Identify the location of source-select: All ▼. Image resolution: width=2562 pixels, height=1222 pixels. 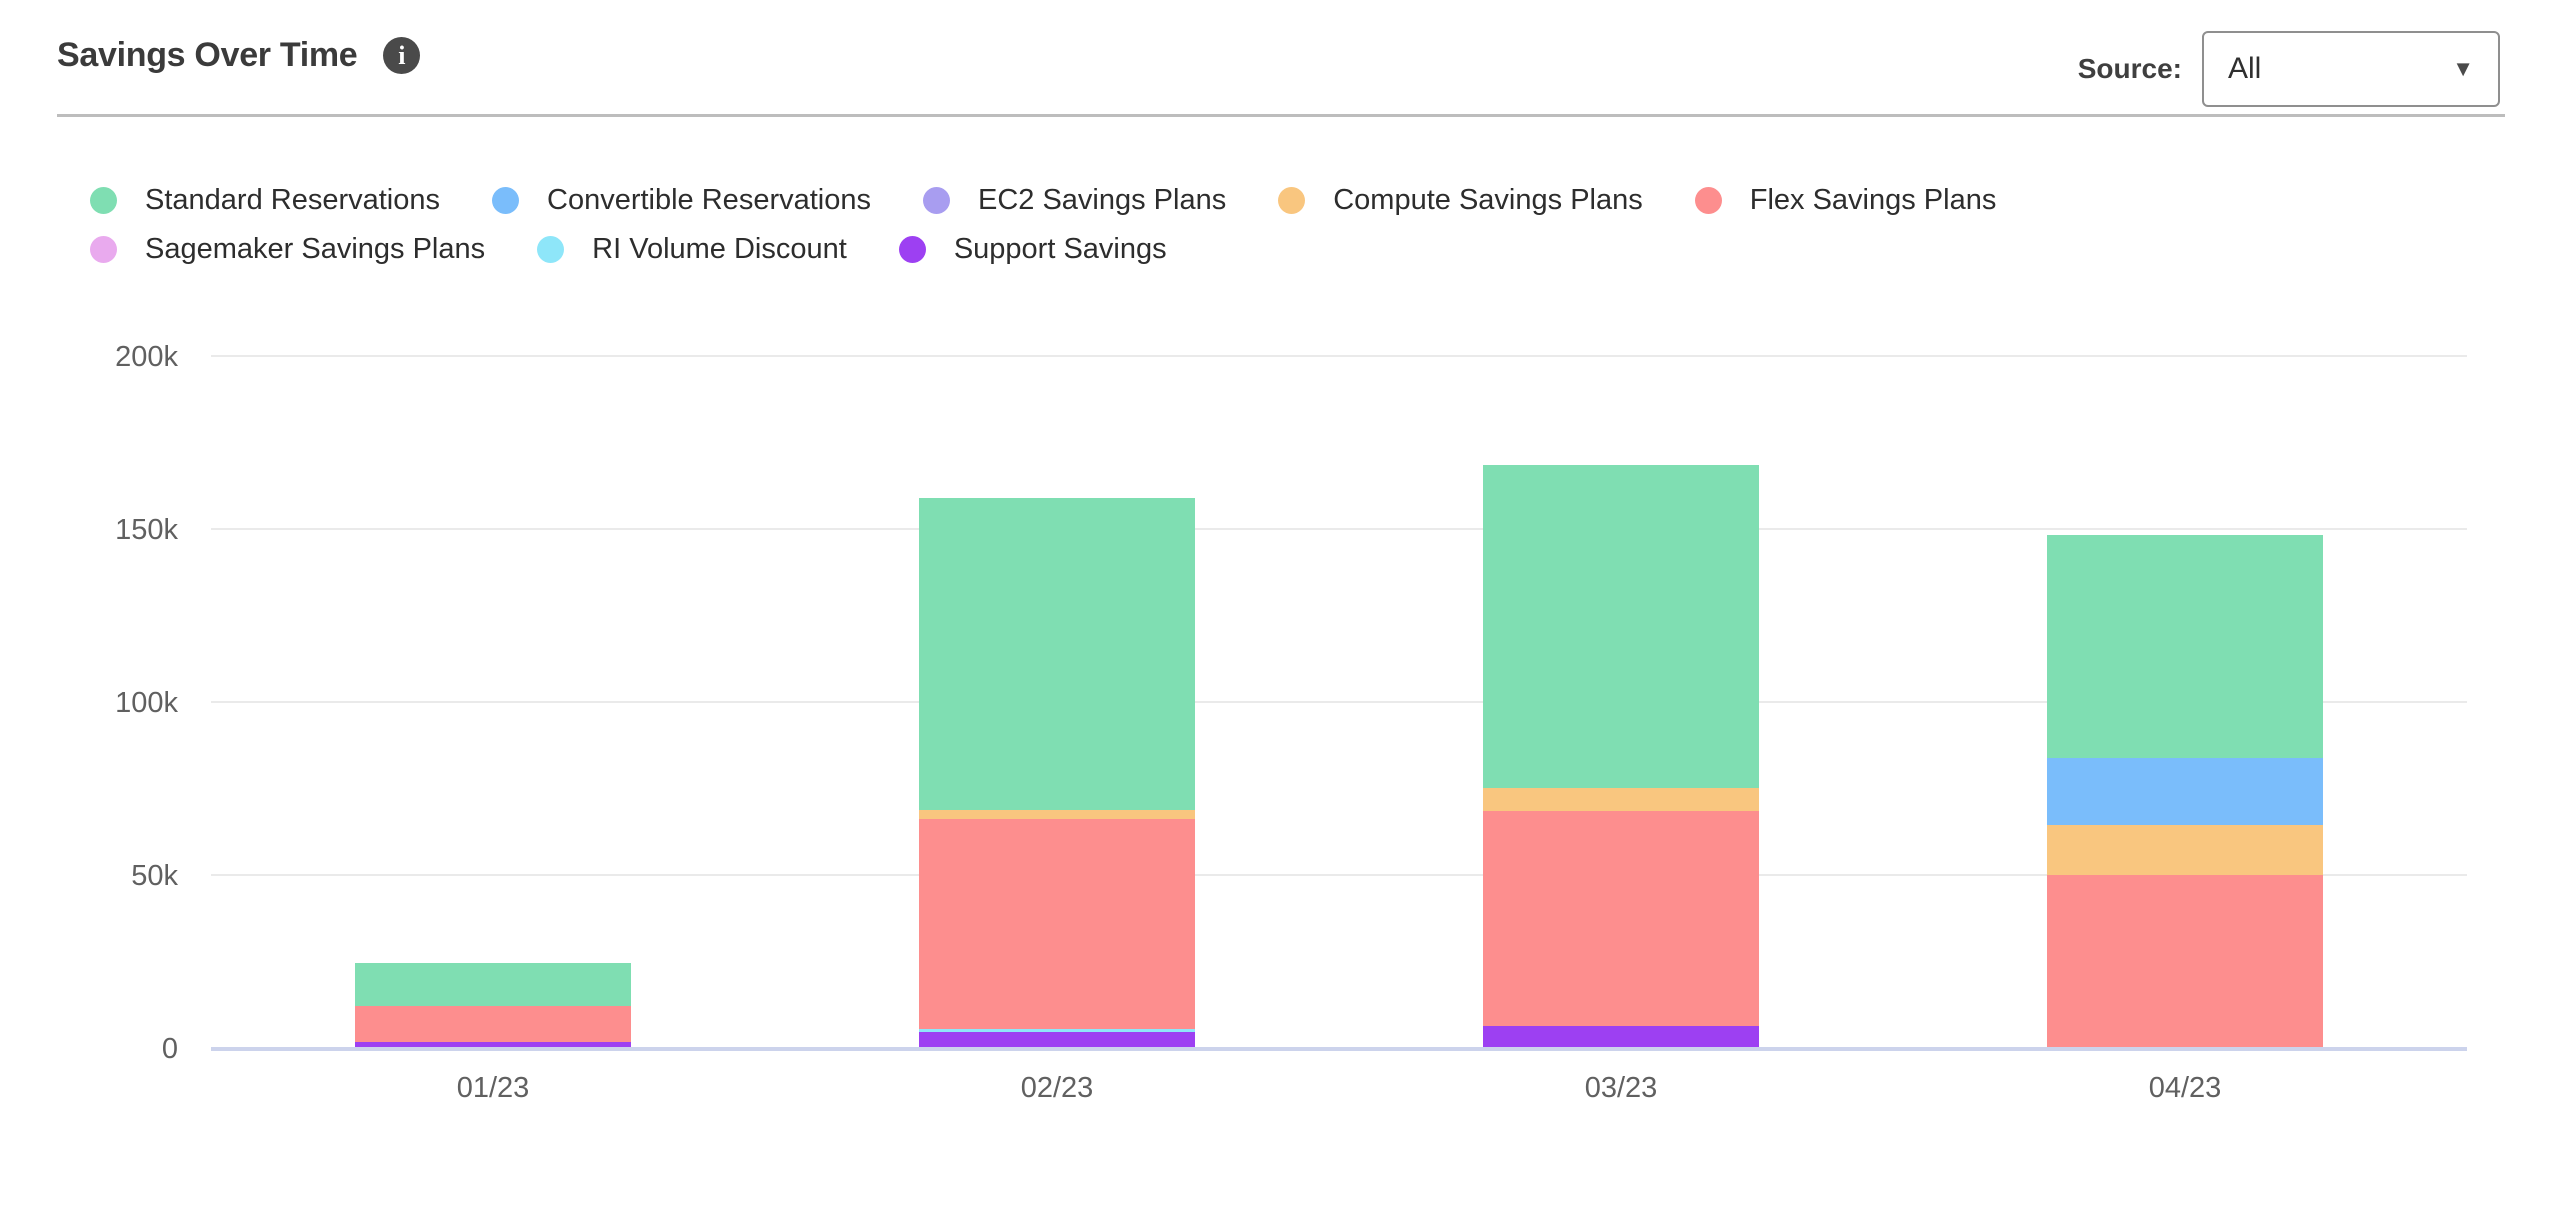
(2351, 69).